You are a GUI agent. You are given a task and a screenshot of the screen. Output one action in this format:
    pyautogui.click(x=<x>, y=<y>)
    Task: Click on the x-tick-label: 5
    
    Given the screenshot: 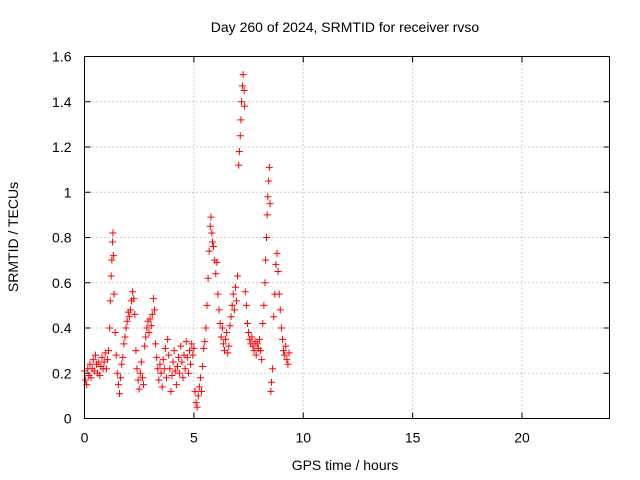 What is the action you would take?
    pyautogui.click(x=194, y=438)
    